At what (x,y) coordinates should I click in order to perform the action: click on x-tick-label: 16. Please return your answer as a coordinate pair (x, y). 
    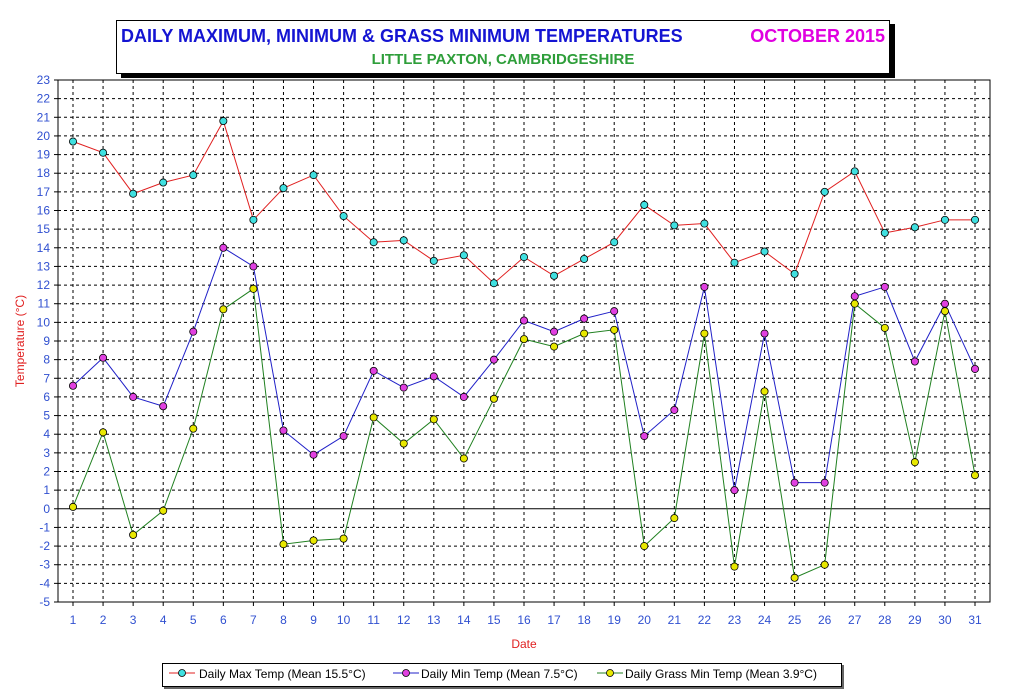
    Looking at the image, I should click on (524, 620).